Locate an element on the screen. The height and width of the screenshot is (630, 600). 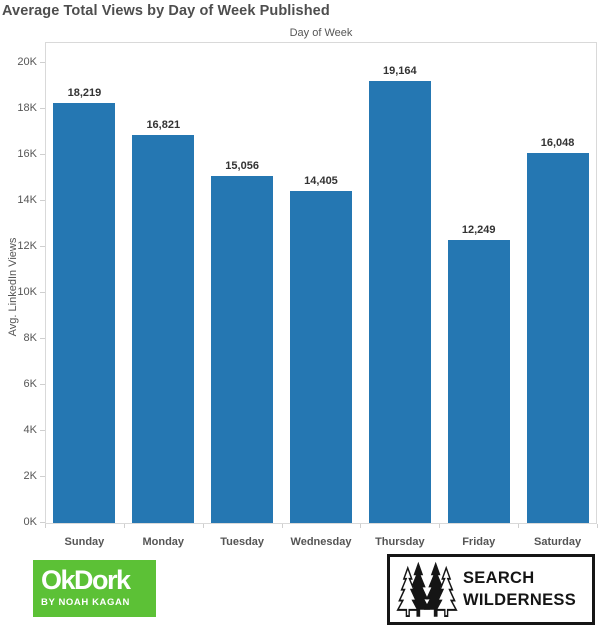
pine-trees-icon is located at coordinates (427, 589).